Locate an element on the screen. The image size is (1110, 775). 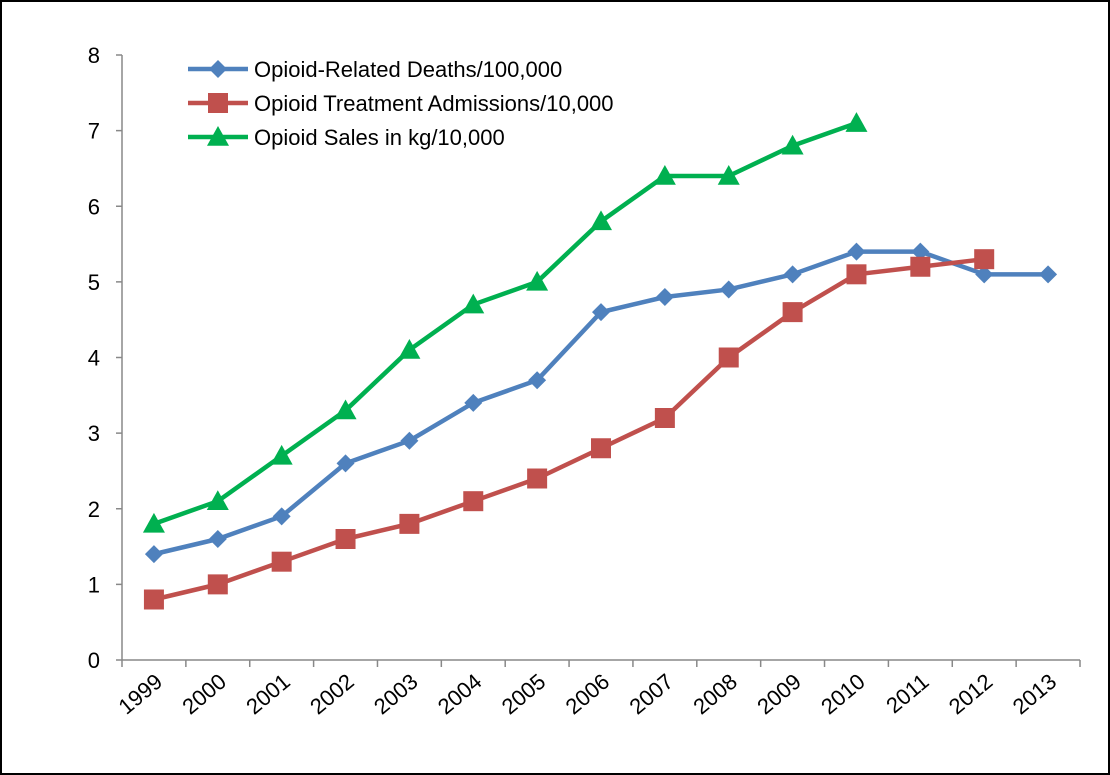
x-tick-label: 2005 is located at coordinates (524, 694).